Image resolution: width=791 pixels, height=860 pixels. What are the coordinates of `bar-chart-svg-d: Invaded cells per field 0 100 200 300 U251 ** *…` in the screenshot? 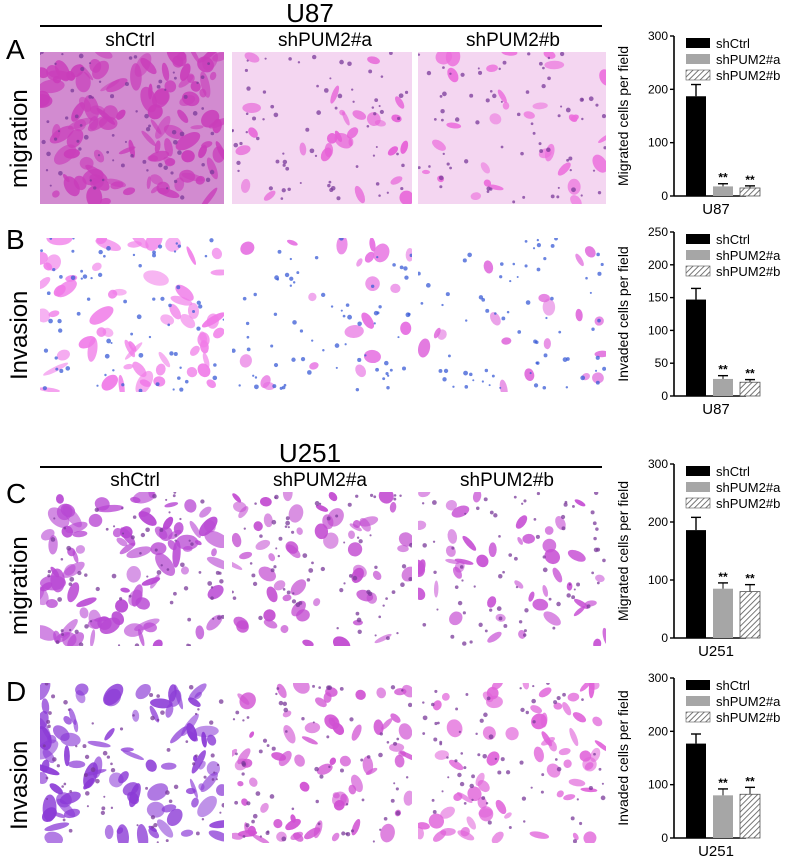 It's located at (698, 765).